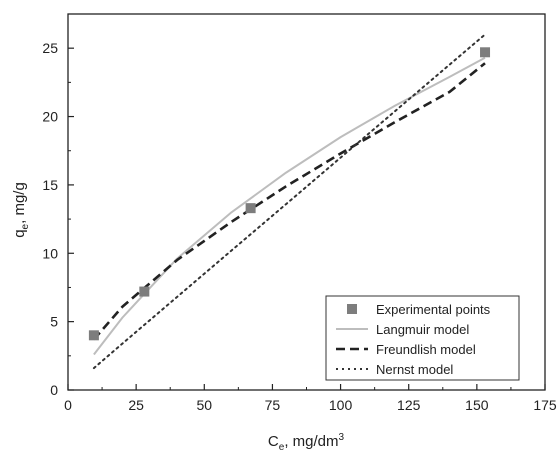  What do you see at coordinates (54, 390) in the screenshot?
I see `y-tick-label: 0` at bounding box center [54, 390].